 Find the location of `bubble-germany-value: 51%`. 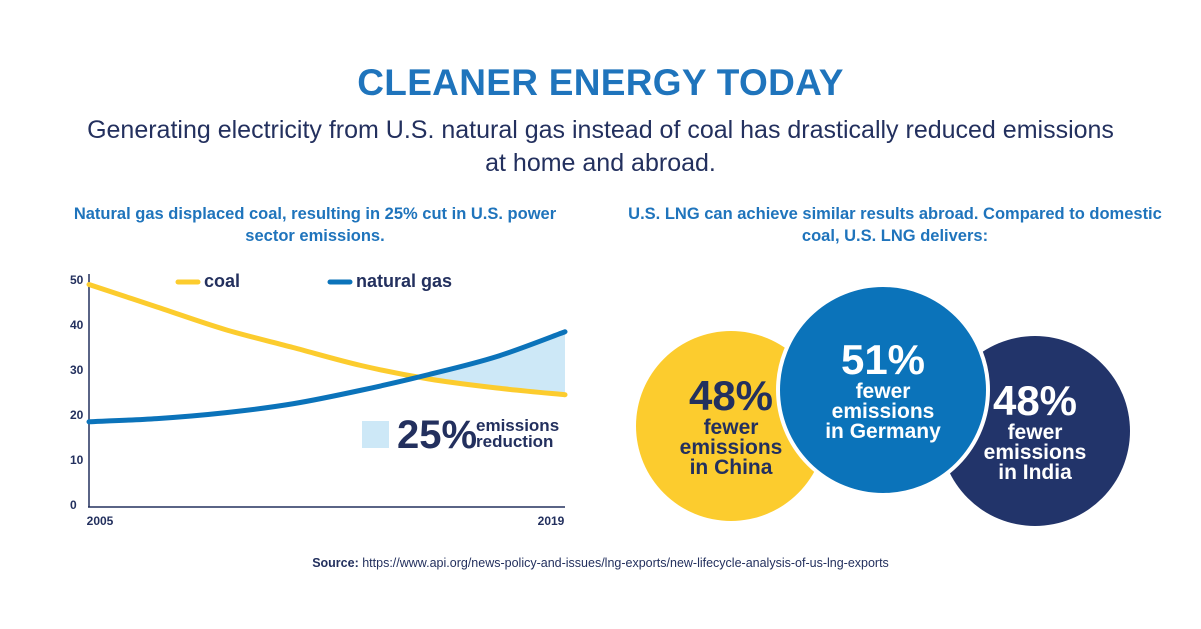

bubble-germany-value: 51% is located at coordinates (883, 359).